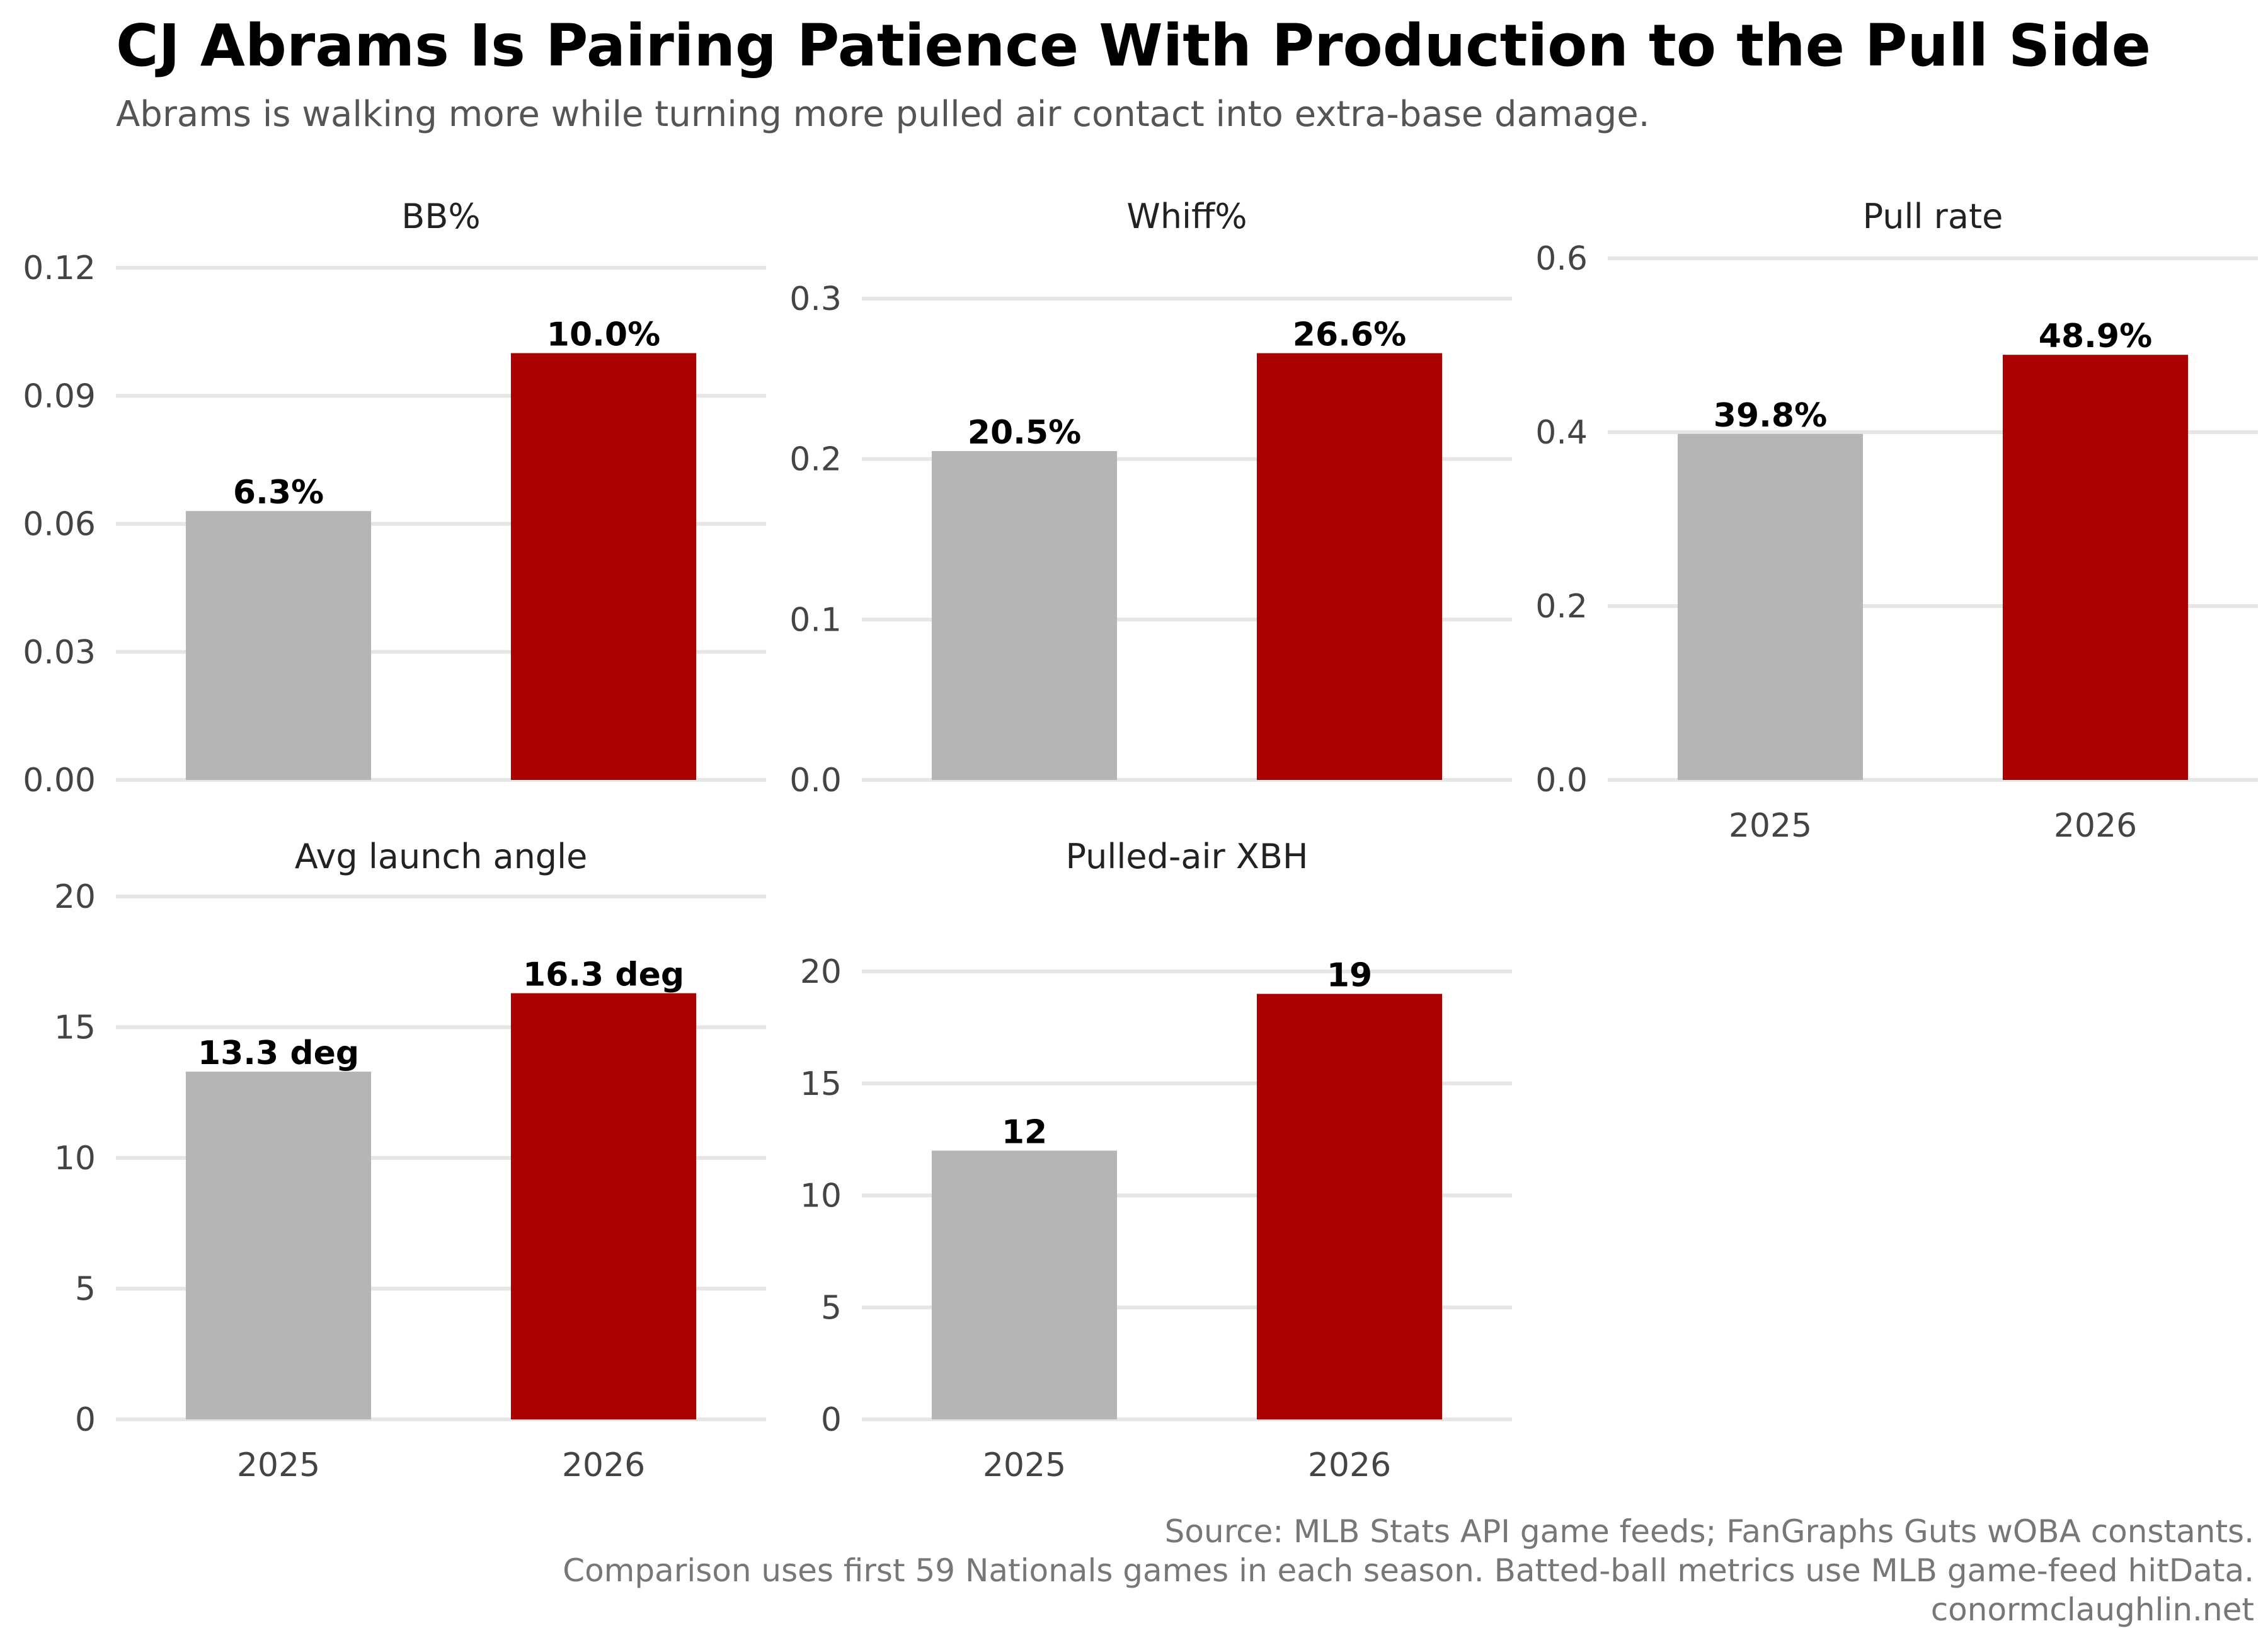  I want to click on caption-site: conormclaughlin.net, so click(2092, 1609).